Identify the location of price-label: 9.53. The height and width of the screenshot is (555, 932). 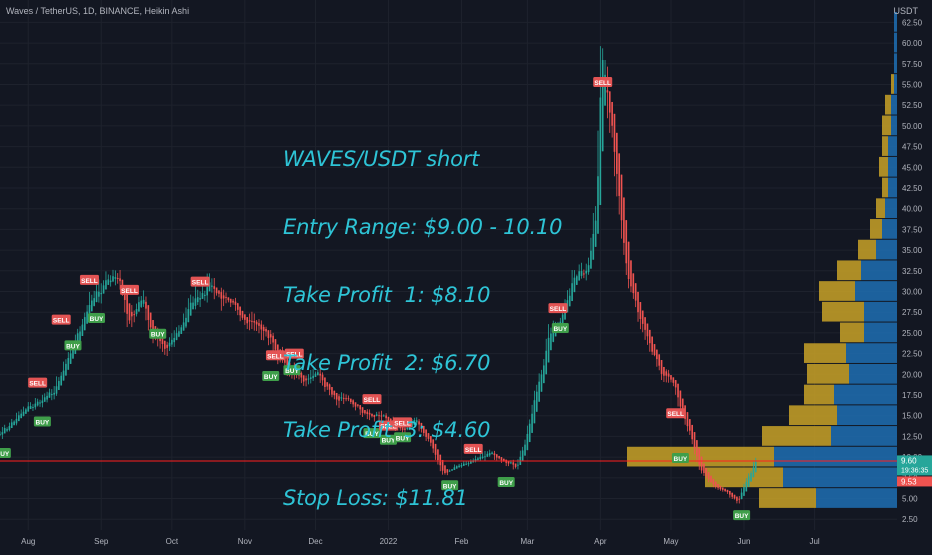
(909, 481).